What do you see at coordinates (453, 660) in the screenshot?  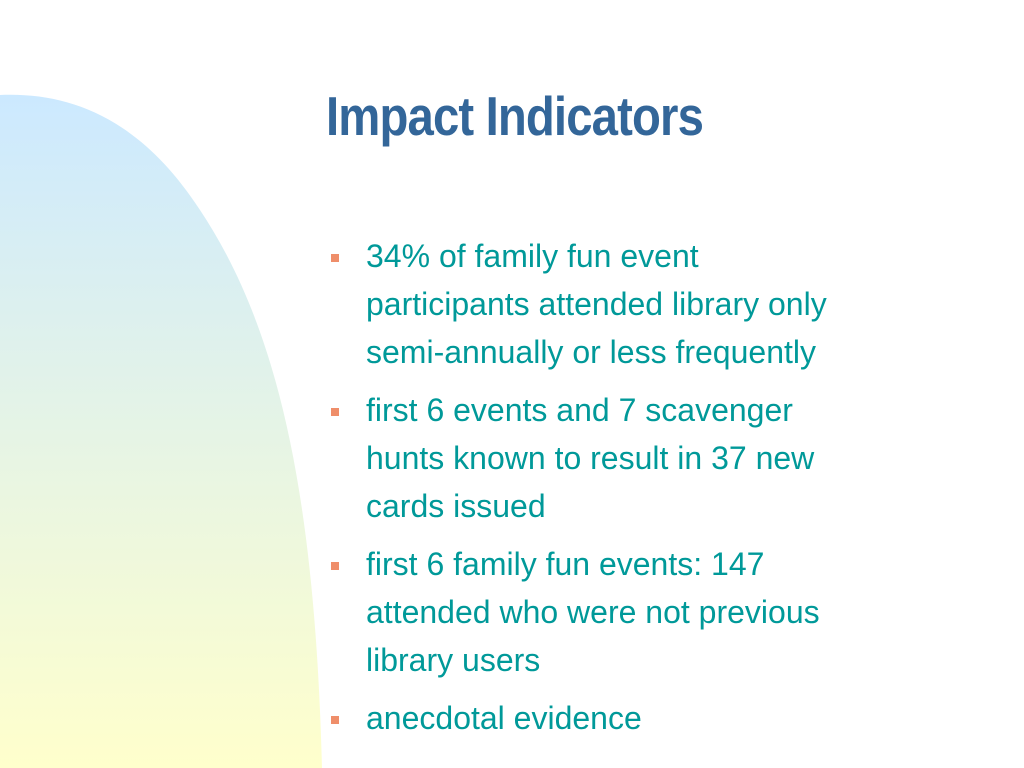 I see `bullet-text-line: library users` at bounding box center [453, 660].